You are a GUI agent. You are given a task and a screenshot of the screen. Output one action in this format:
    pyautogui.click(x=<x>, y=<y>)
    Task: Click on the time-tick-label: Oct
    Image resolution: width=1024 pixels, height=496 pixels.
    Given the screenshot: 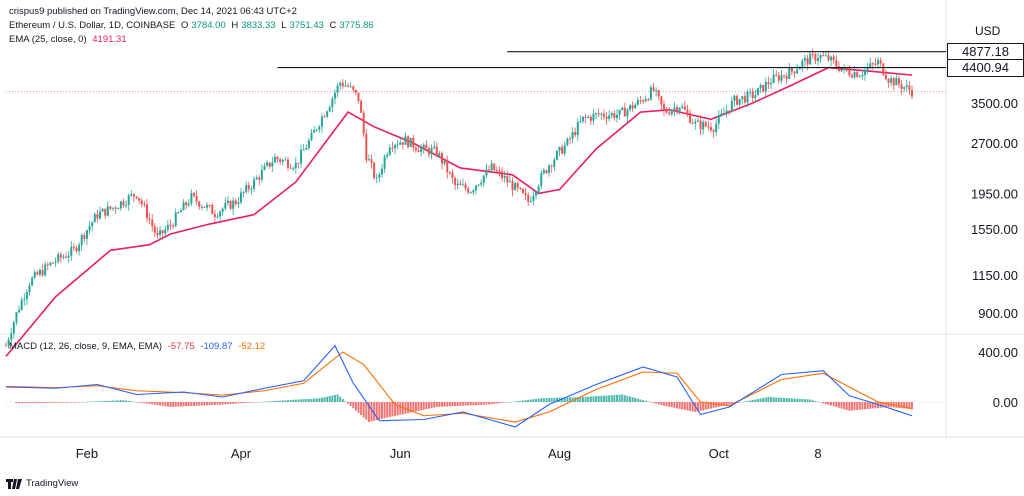 What is the action you would take?
    pyautogui.click(x=719, y=453)
    